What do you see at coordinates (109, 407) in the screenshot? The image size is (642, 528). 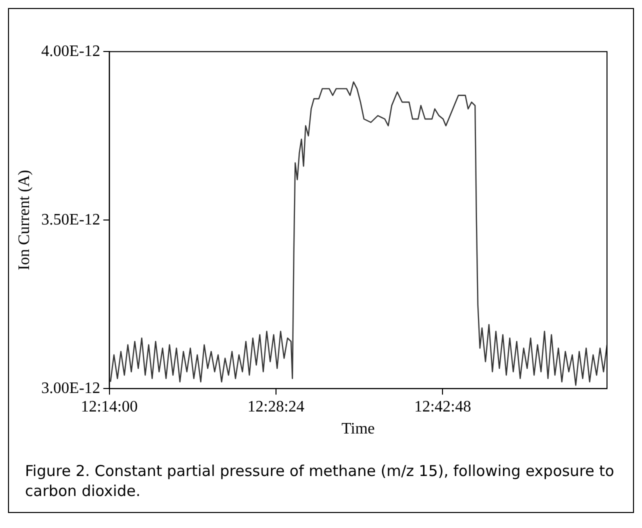 I see `x-tick-label: 12:14:00` at bounding box center [109, 407].